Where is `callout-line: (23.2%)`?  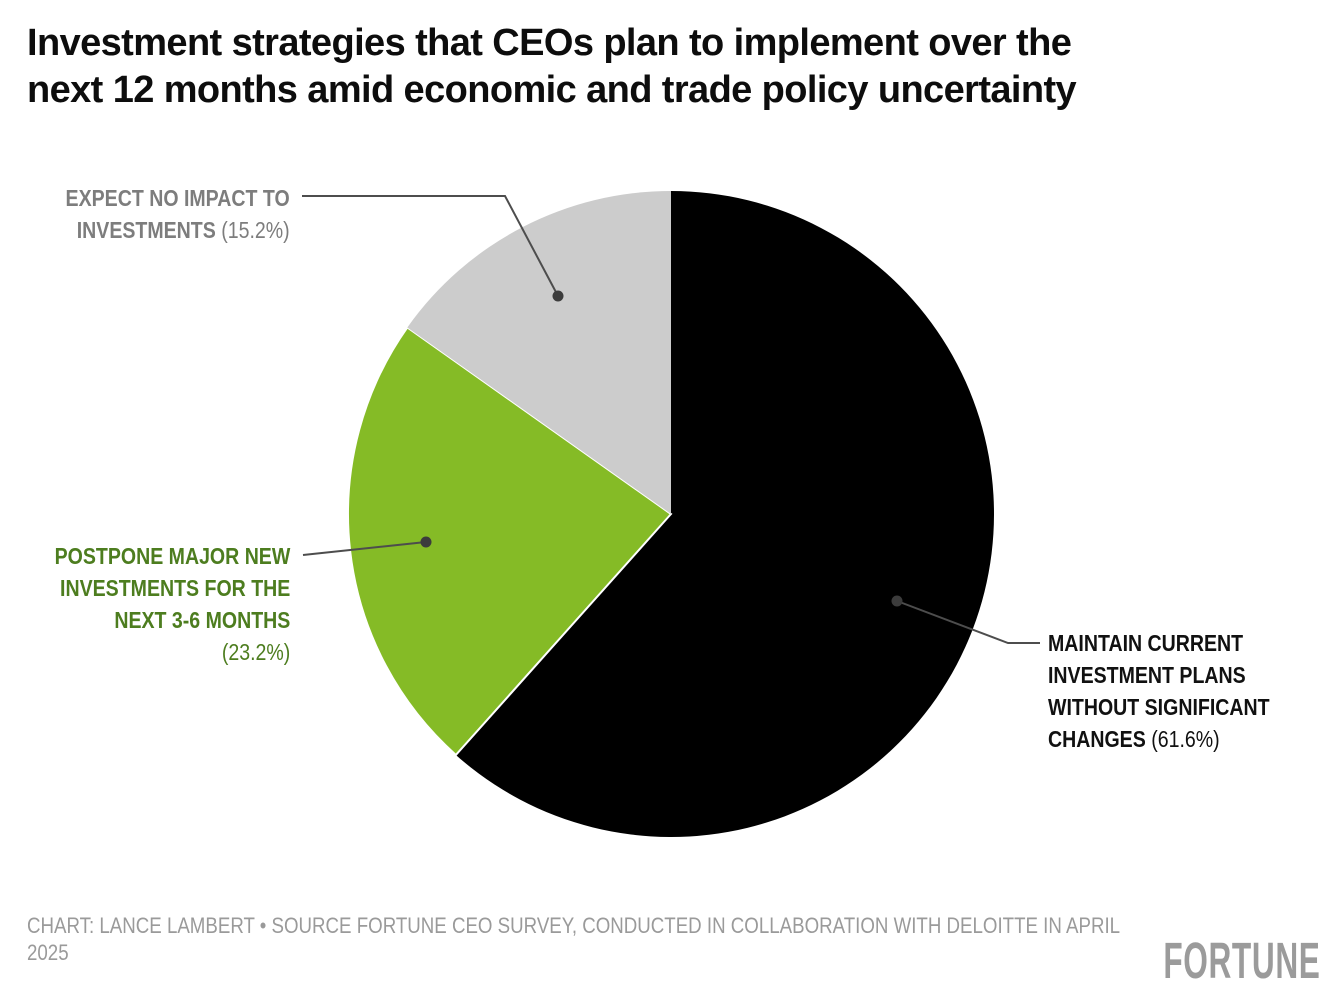
callout-line: (23.2%) is located at coordinates (172, 652).